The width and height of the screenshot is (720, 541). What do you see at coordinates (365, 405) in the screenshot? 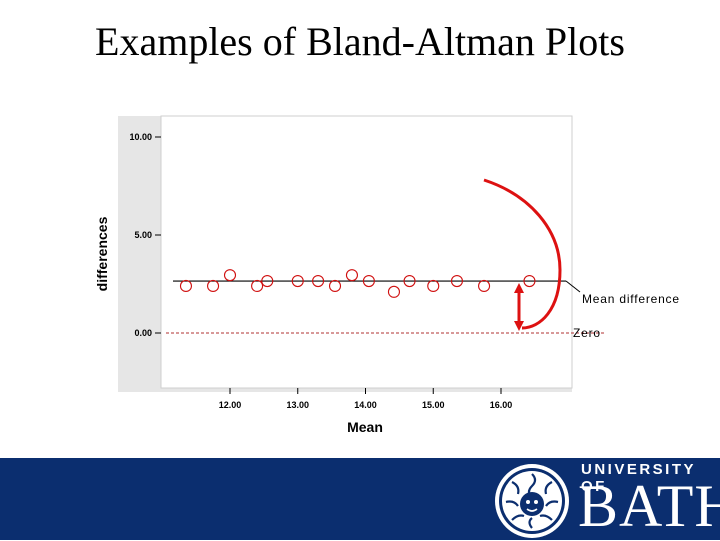
I see `x-tick-label: 14.00` at bounding box center [365, 405].